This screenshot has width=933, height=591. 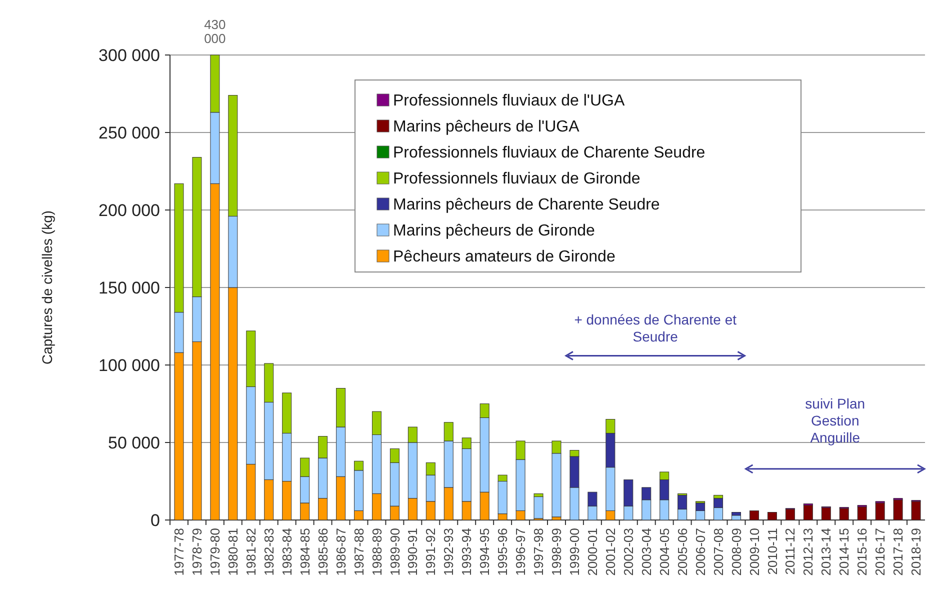 I want to click on x-tick-label: 2001-02, so click(x=610, y=552).